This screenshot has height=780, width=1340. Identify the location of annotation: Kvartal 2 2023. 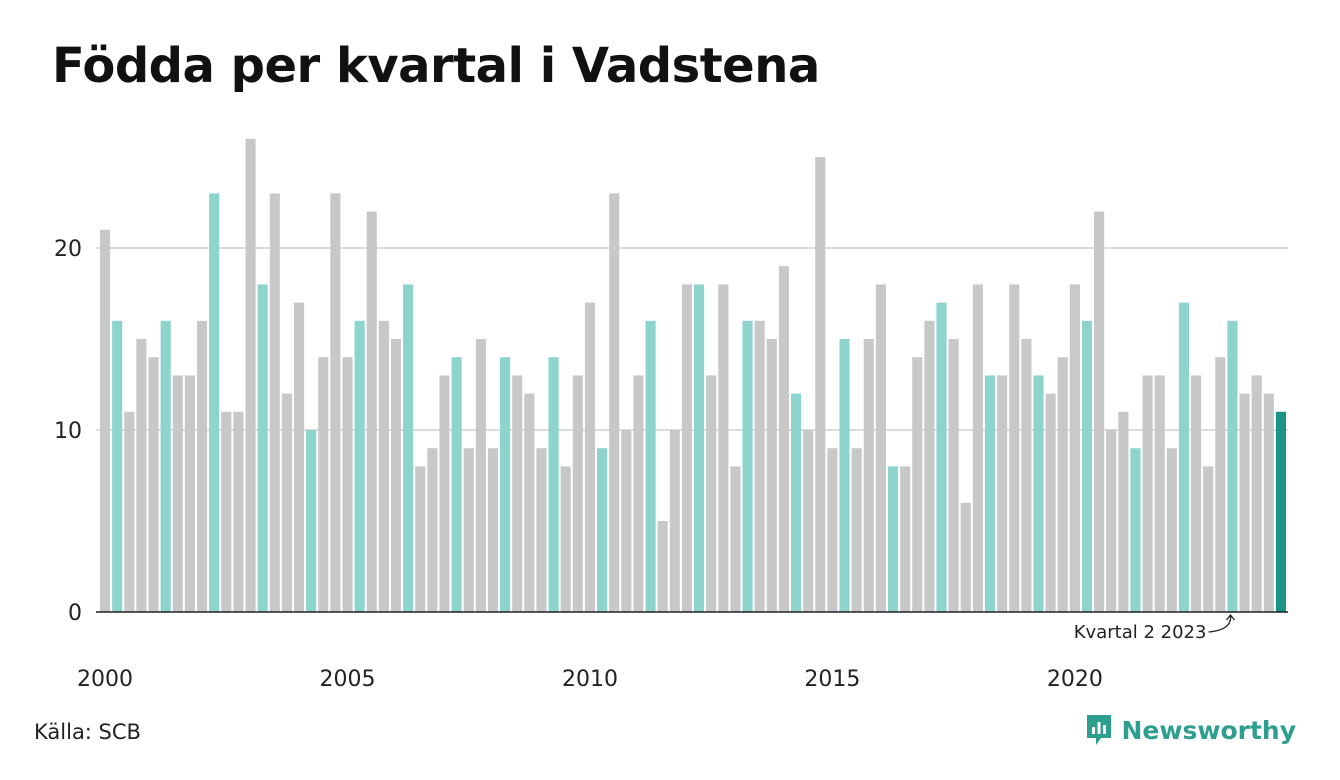
(1154, 628).